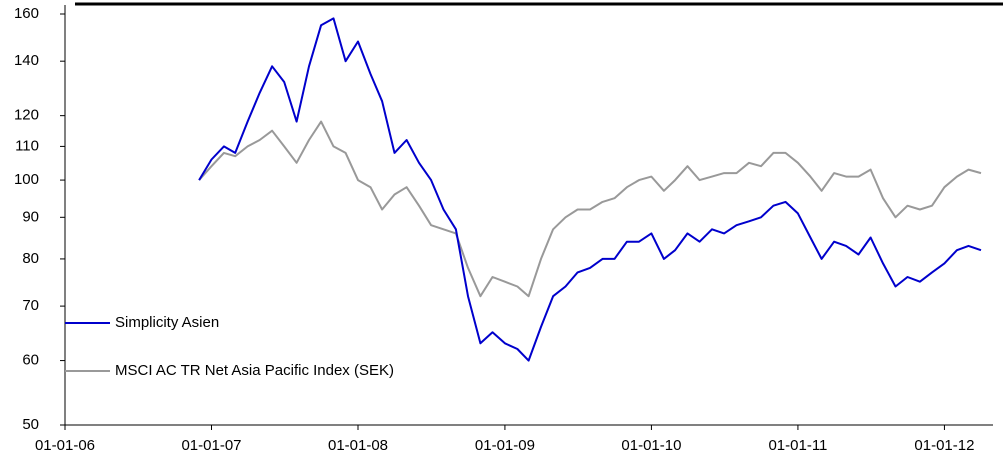 This screenshot has width=1003, height=466. Describe the element at coordinates (651, 445) in the screenshot. I see `x-tick-label: 01-01-10` at that location.